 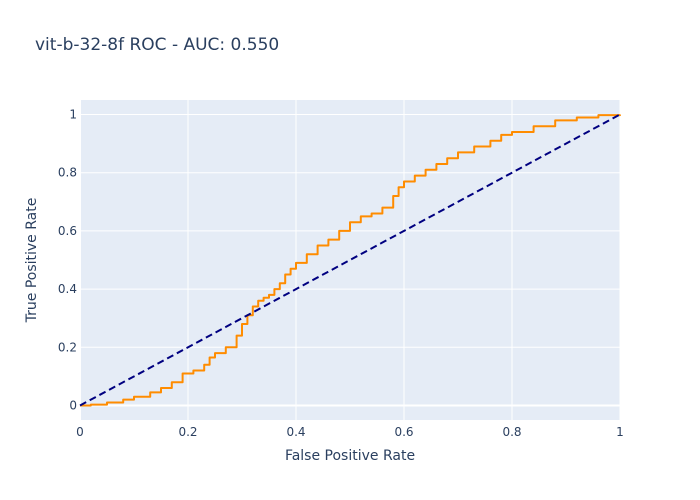 What do you see at coordinates (403, 432) in the screenshot?
I see `x-tick-label: 0.6` at bounding box center [403, 432].